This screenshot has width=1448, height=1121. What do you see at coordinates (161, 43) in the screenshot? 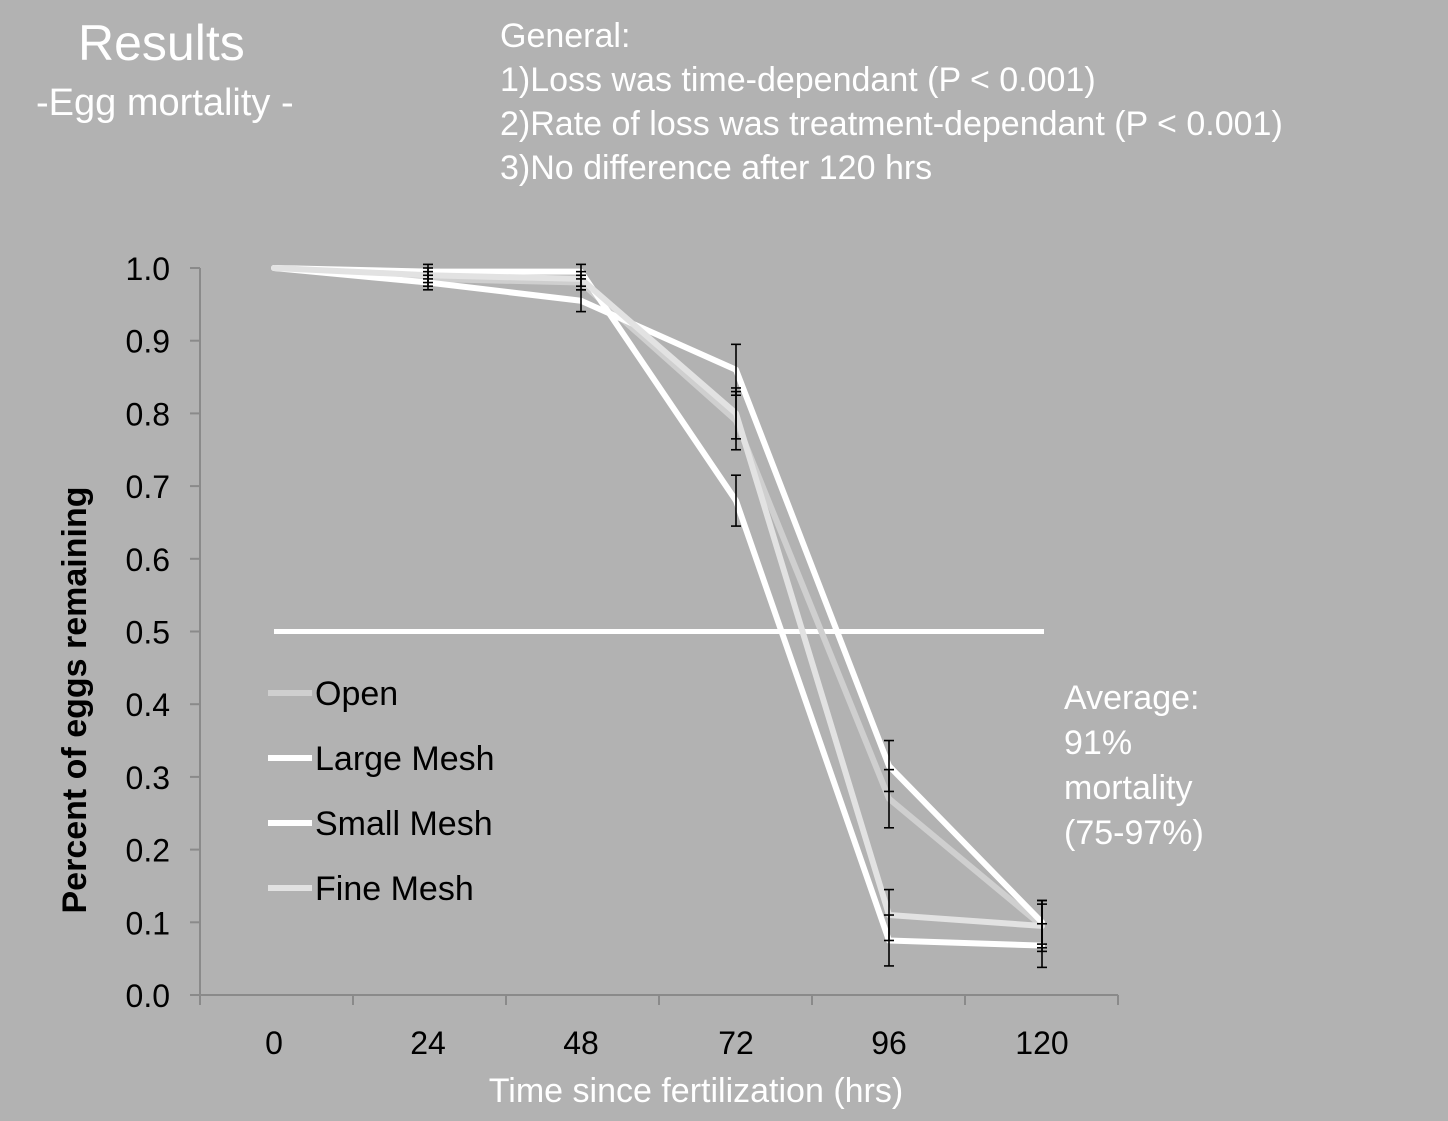
I see `slide-title: Results` at bounding box center [161, 43].